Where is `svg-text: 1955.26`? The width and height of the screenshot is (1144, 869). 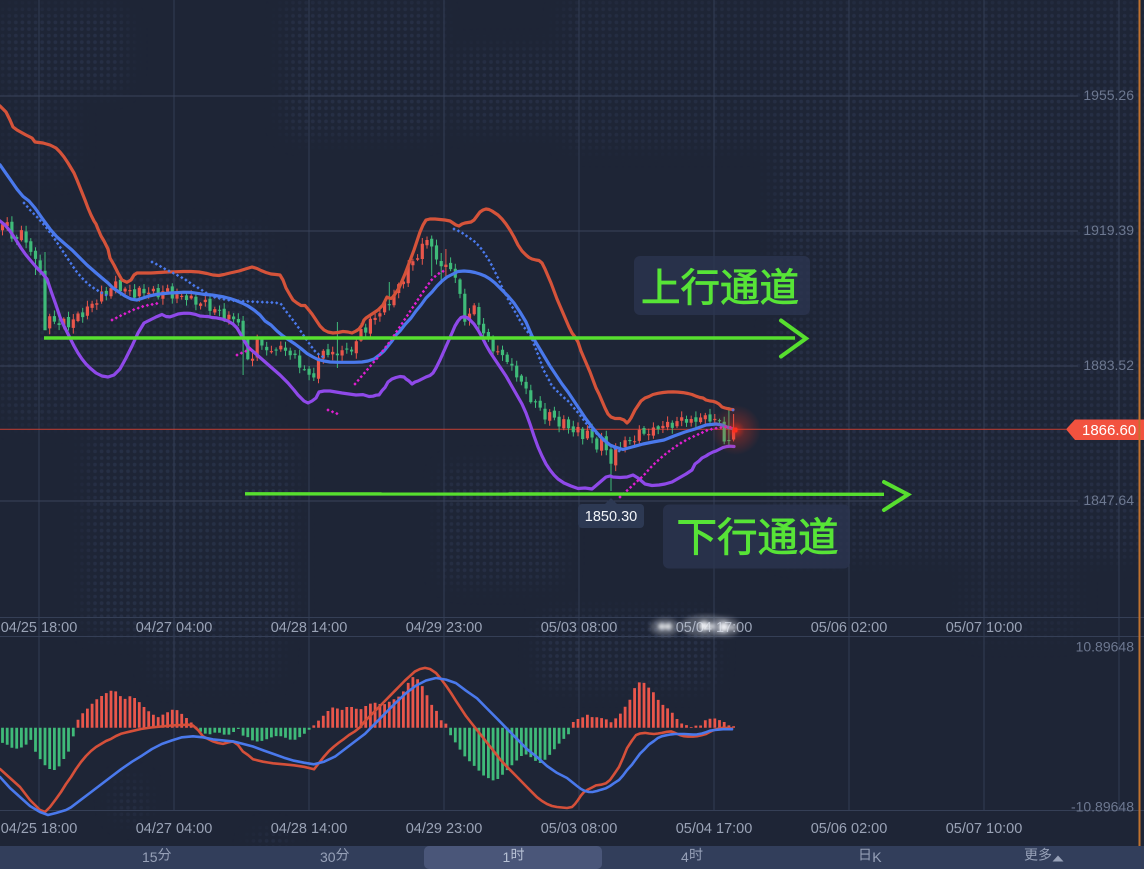 svg-text: 1955.26 is located at coordinates (1108, 95).